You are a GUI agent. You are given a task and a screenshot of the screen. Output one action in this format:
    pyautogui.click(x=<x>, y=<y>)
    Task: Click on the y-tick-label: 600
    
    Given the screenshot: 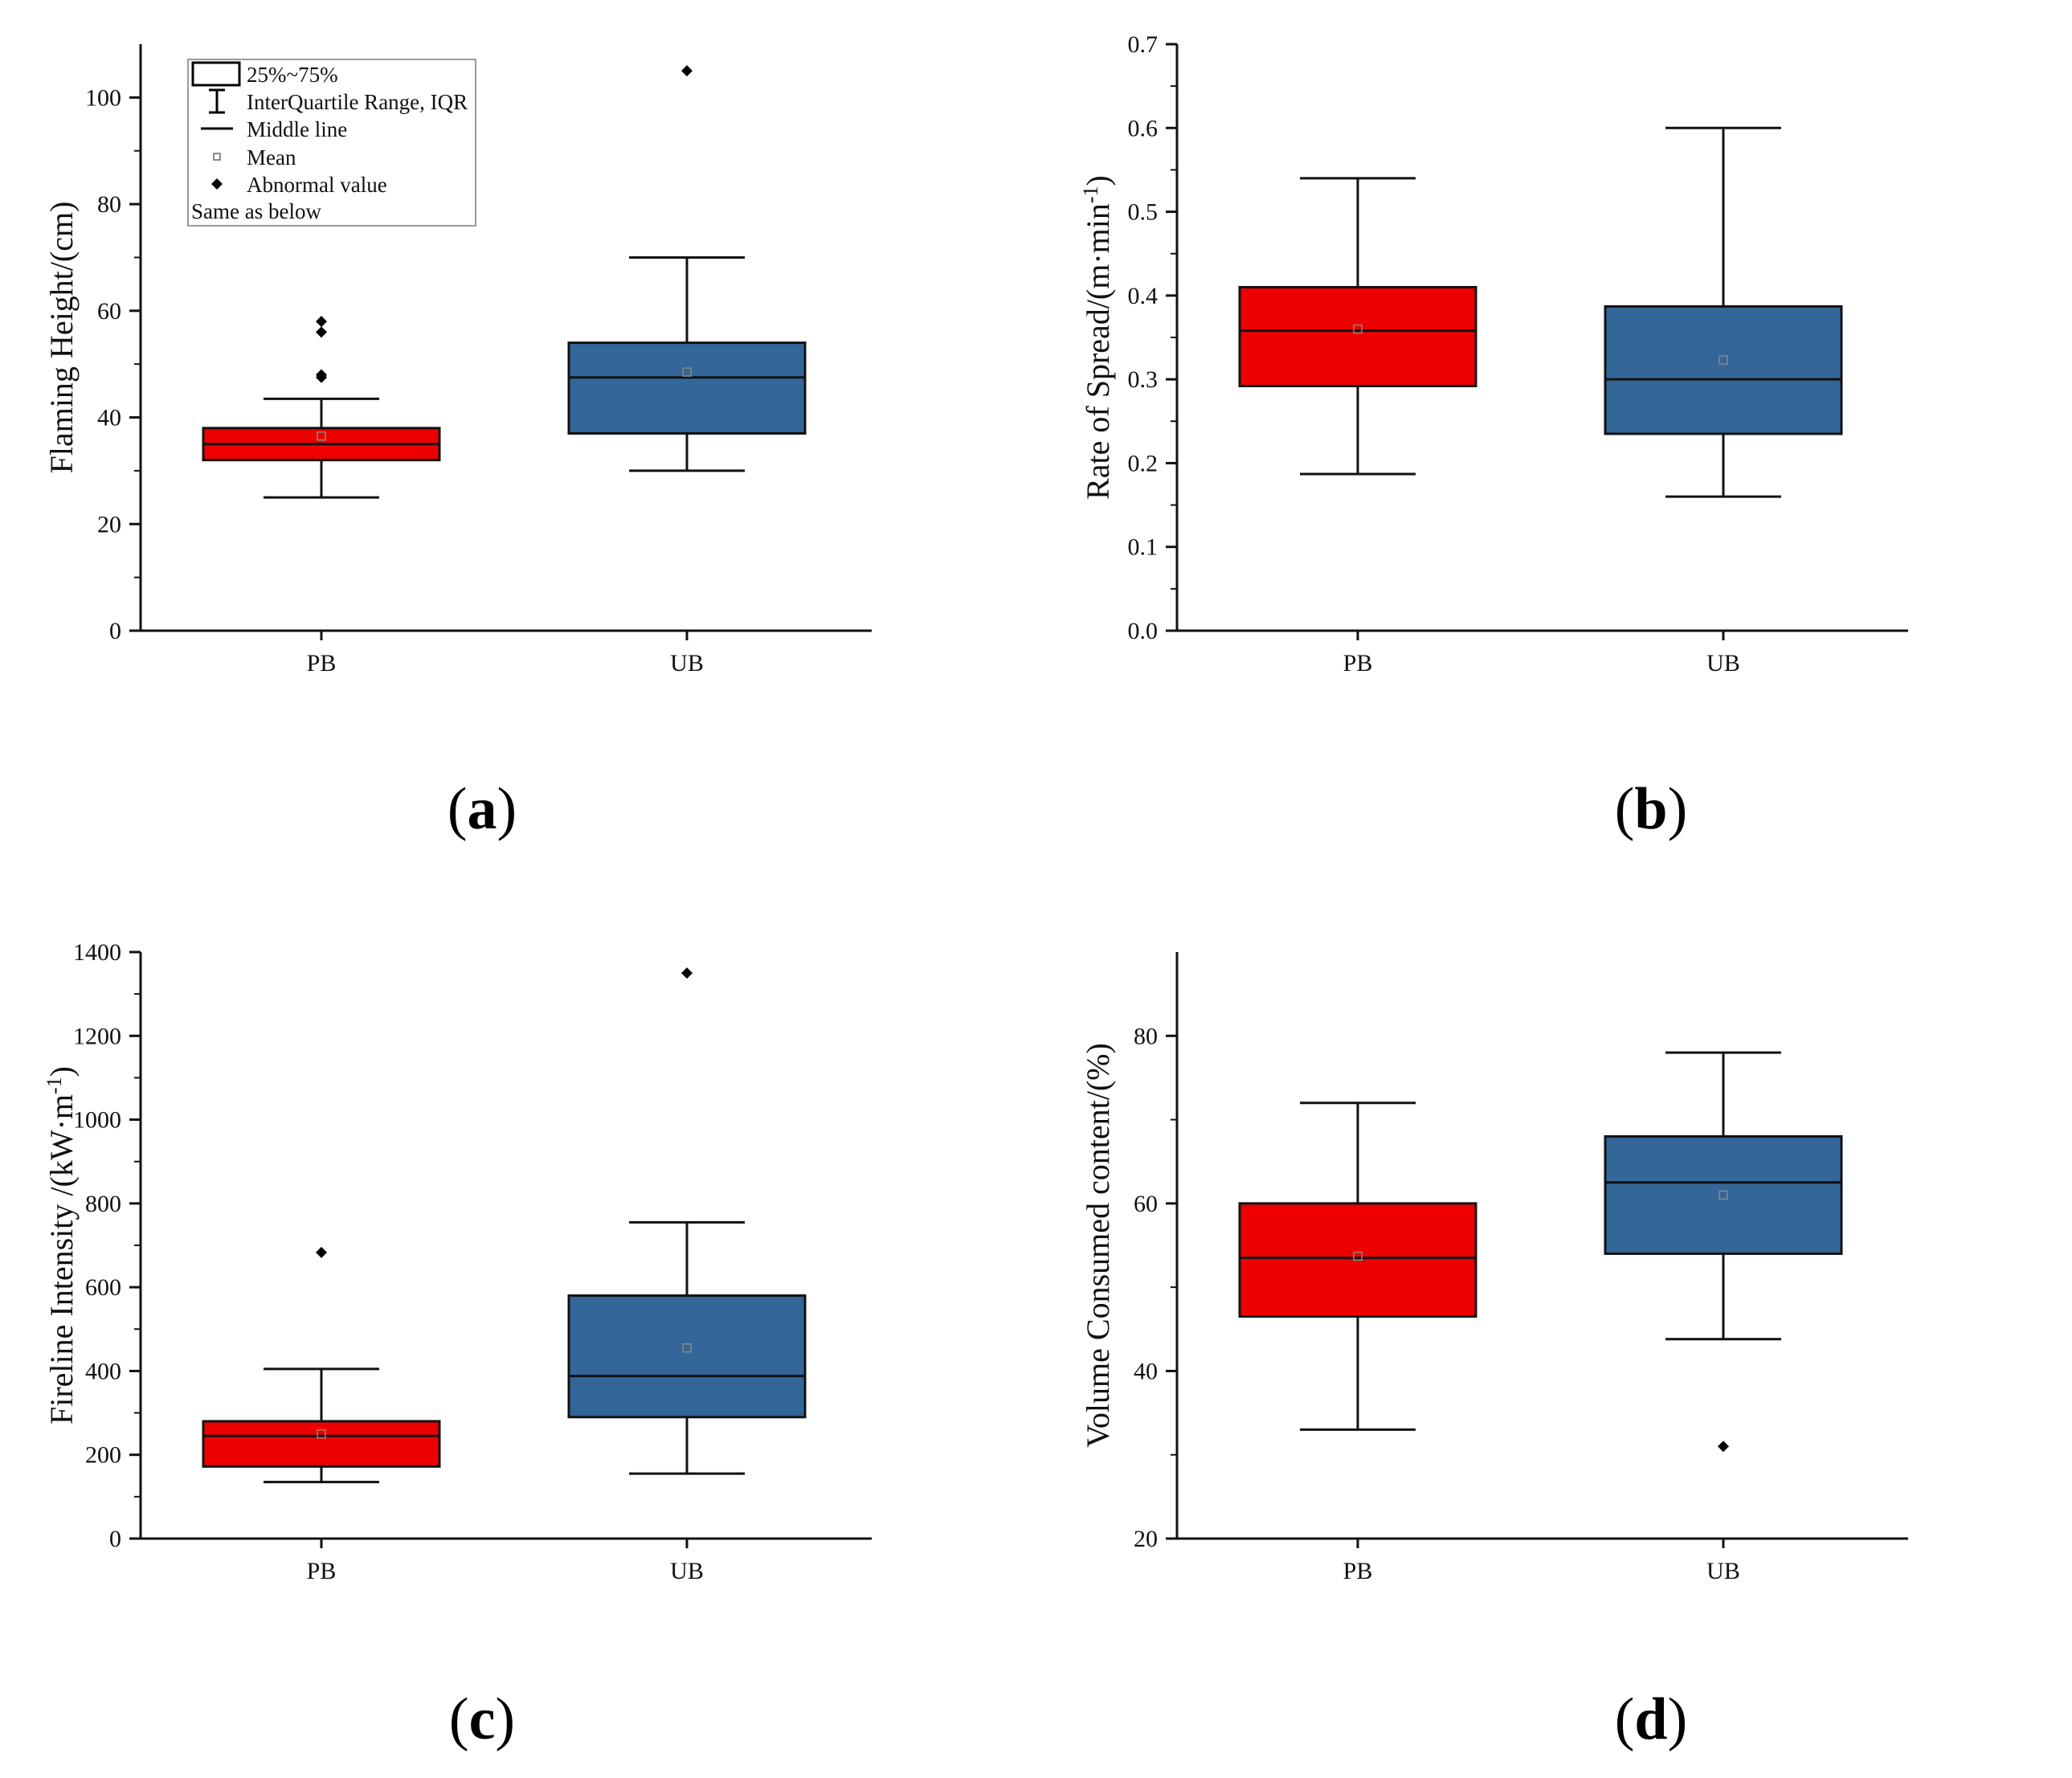 What is the action you would take?
    pyautogui.click(x=103, y=1287)
    